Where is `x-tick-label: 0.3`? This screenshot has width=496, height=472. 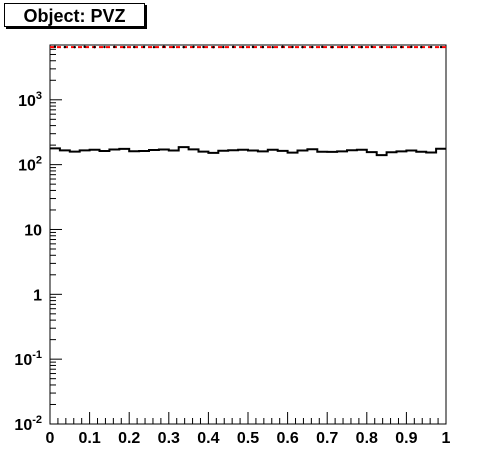
x-tick-label: 0.3 is located at coordinates (169, 438).